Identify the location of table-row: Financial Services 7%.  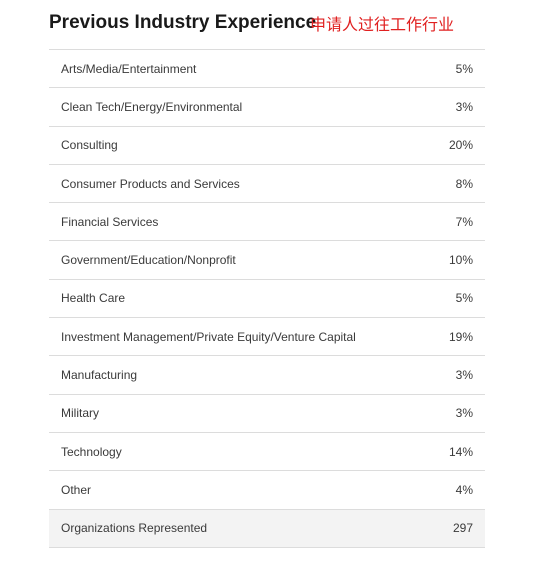
(267, 222).